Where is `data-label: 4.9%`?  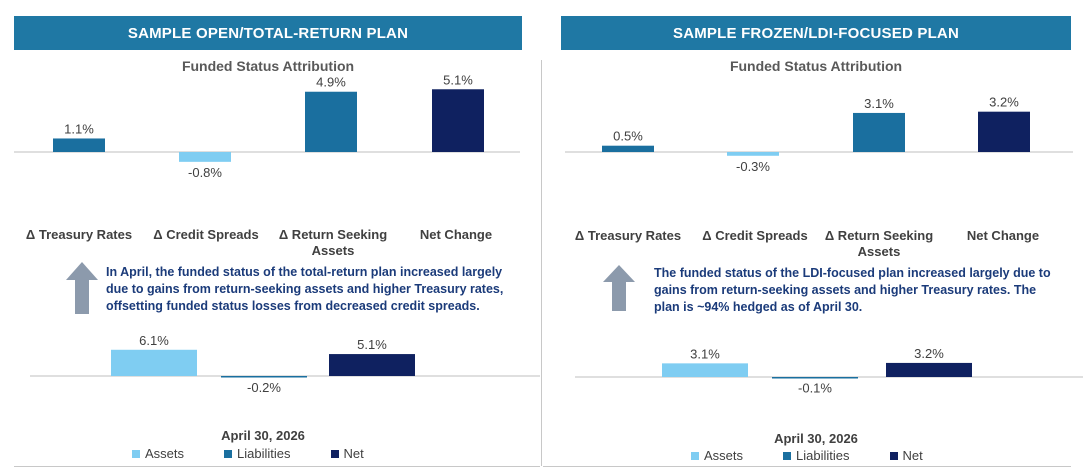
data-label: 4.9% is located at coordinates (331, 82).